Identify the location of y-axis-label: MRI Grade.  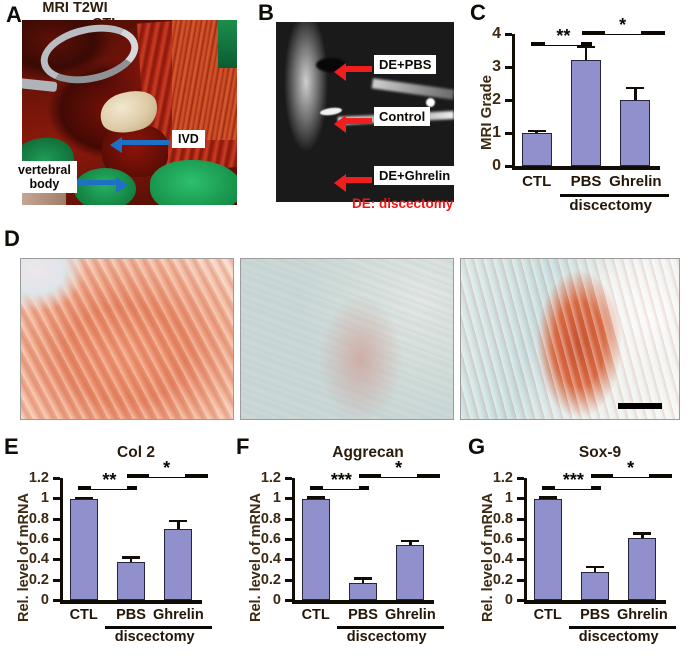
(486, 112).